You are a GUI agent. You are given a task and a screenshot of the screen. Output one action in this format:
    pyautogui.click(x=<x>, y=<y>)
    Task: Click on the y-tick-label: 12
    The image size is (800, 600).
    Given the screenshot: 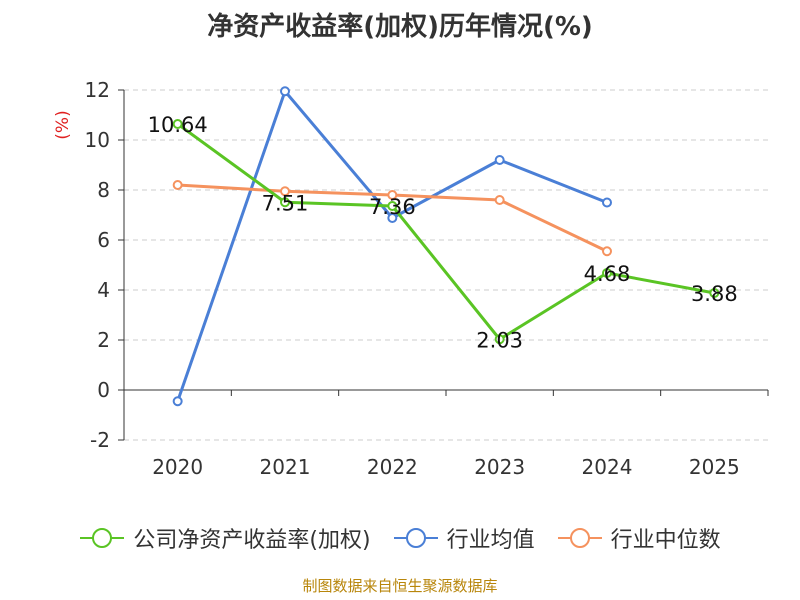 What is the action you would take?
    pyautogui.click(x=97, y=90)
    